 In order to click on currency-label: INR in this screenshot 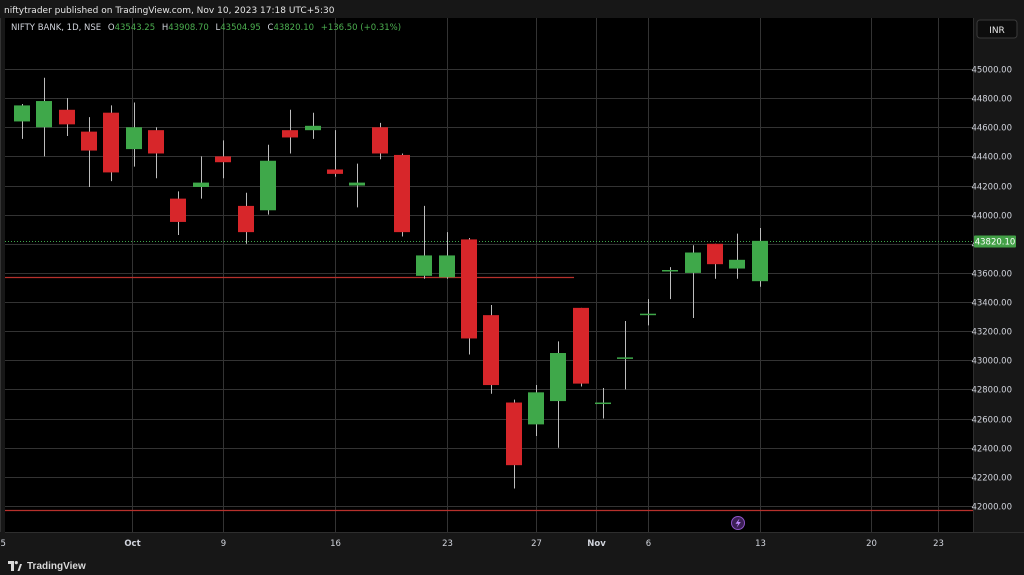, I will do `click(997, 31)`.